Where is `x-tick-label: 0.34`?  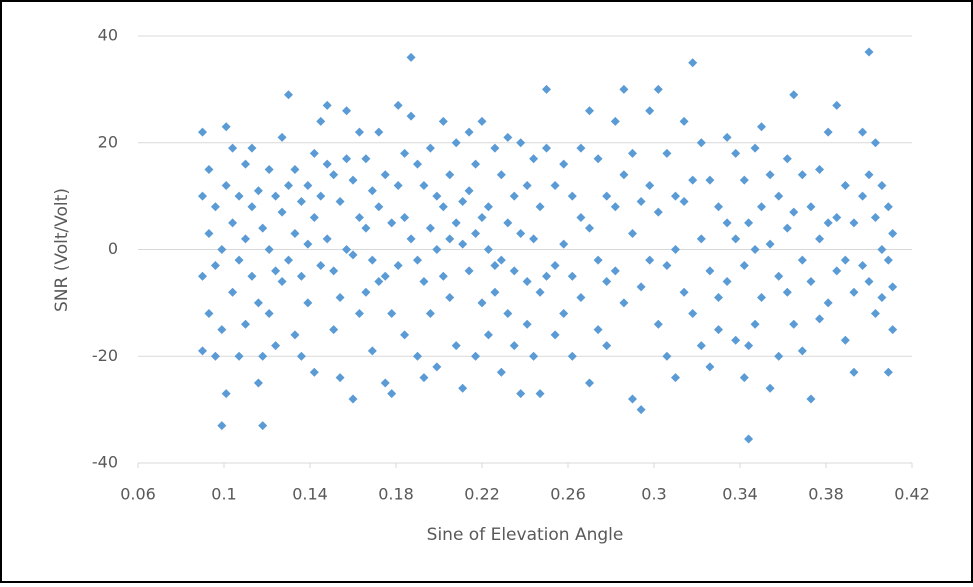 x-tick-label: 0.34 is located at coordinates (740, 494).